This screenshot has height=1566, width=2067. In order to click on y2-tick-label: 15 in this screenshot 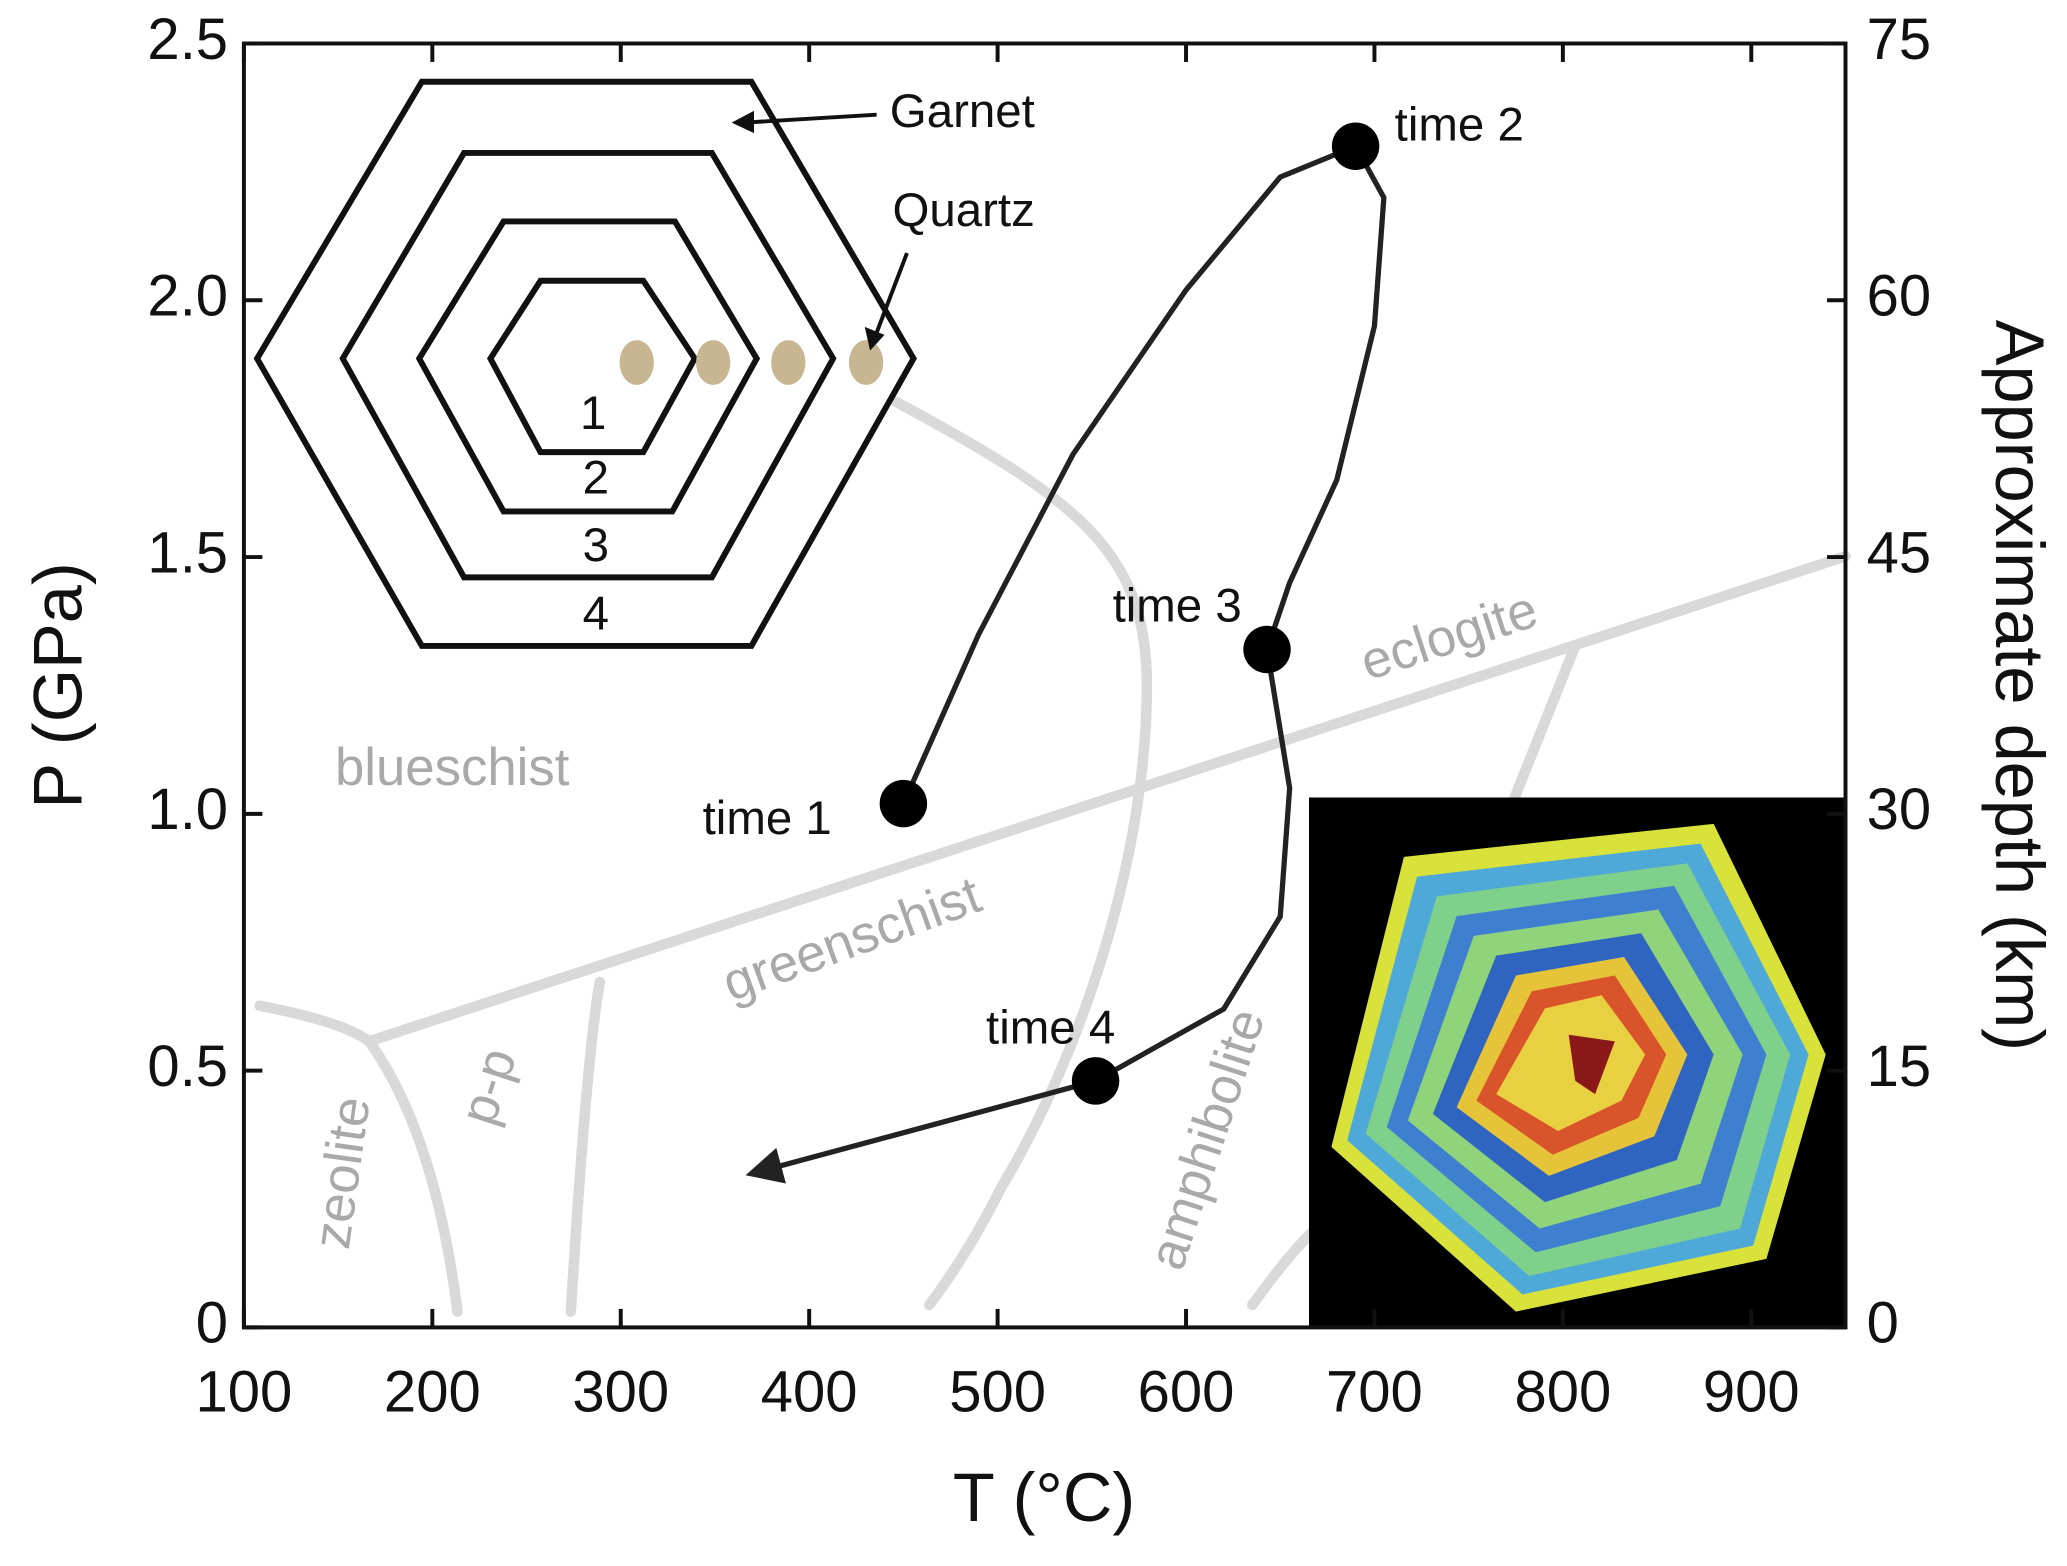, I will do `click(1899, 1066)`.